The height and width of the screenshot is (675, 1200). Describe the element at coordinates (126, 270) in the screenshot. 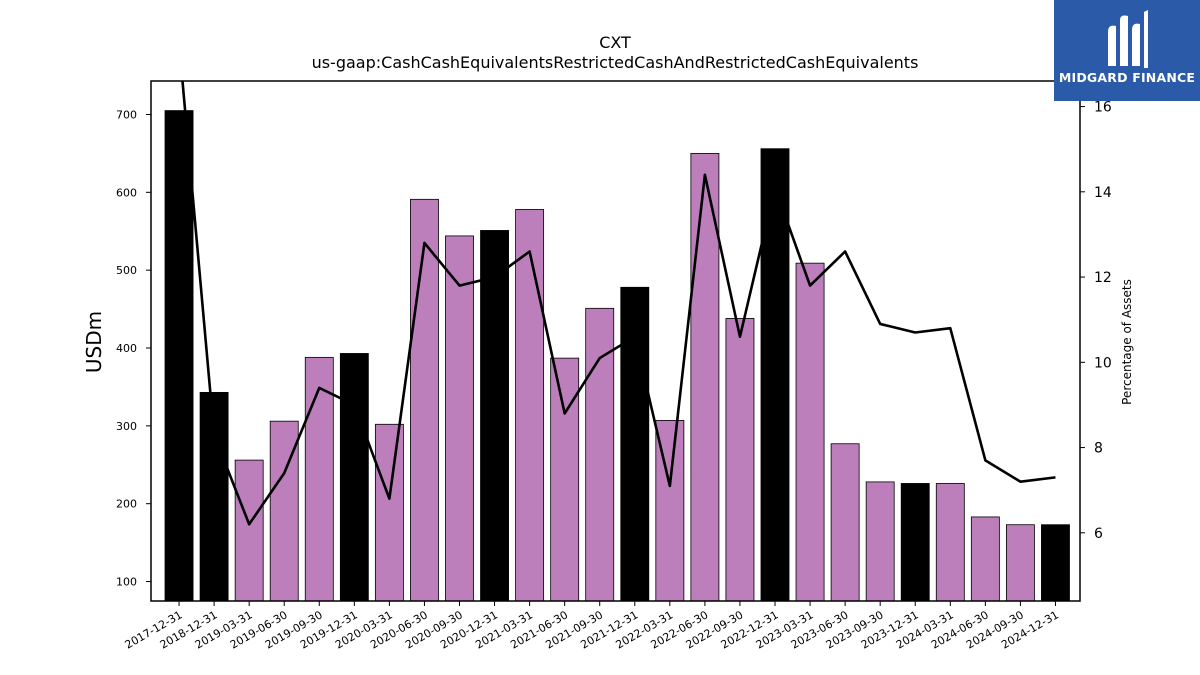

I see `y-tick-label: 500` at that location.